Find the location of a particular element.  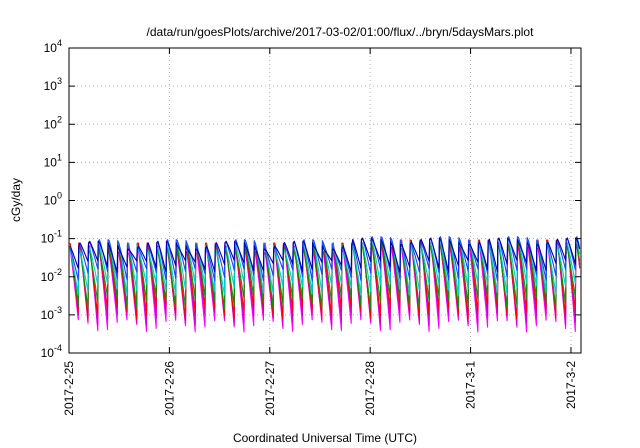

y-tick-label: 10⁻⁴ is located at coordinates (51, 351).